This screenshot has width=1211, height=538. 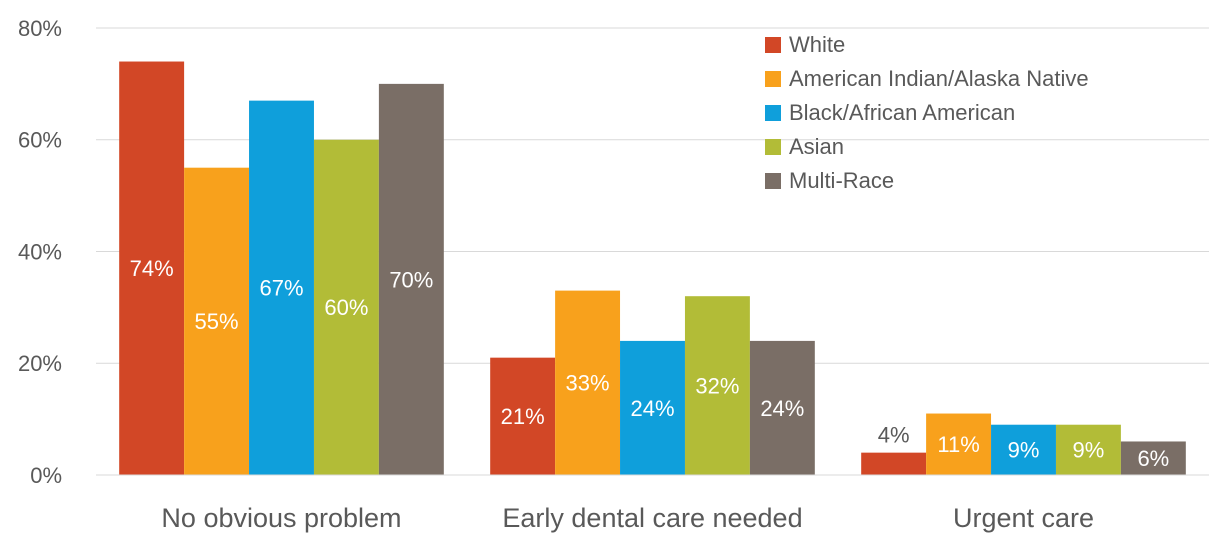 I want to click on legend-label: Asian, so click(x=816, y=146).